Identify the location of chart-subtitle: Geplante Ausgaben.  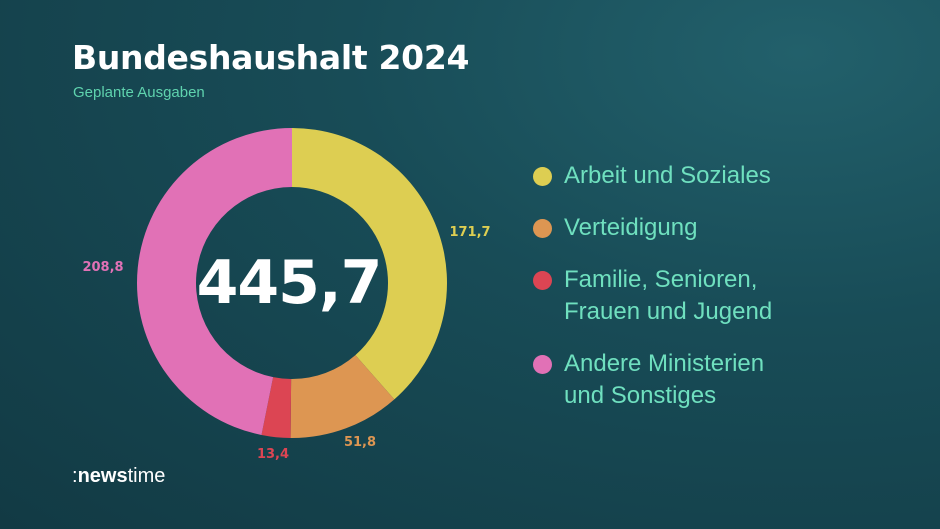
(139, 92).